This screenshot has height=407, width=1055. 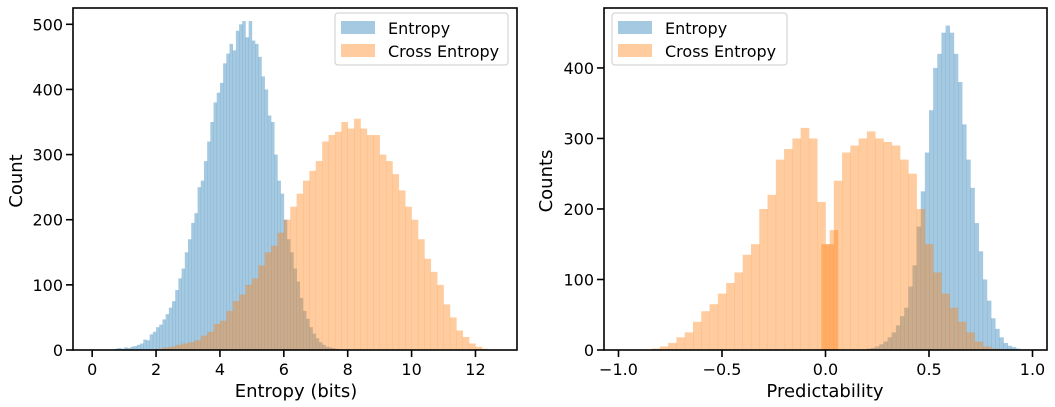 What do you see at coordinates (618, 369) in the screenshot?
I see `x-tick-label: −1.0` at bounding box center [618, 369].